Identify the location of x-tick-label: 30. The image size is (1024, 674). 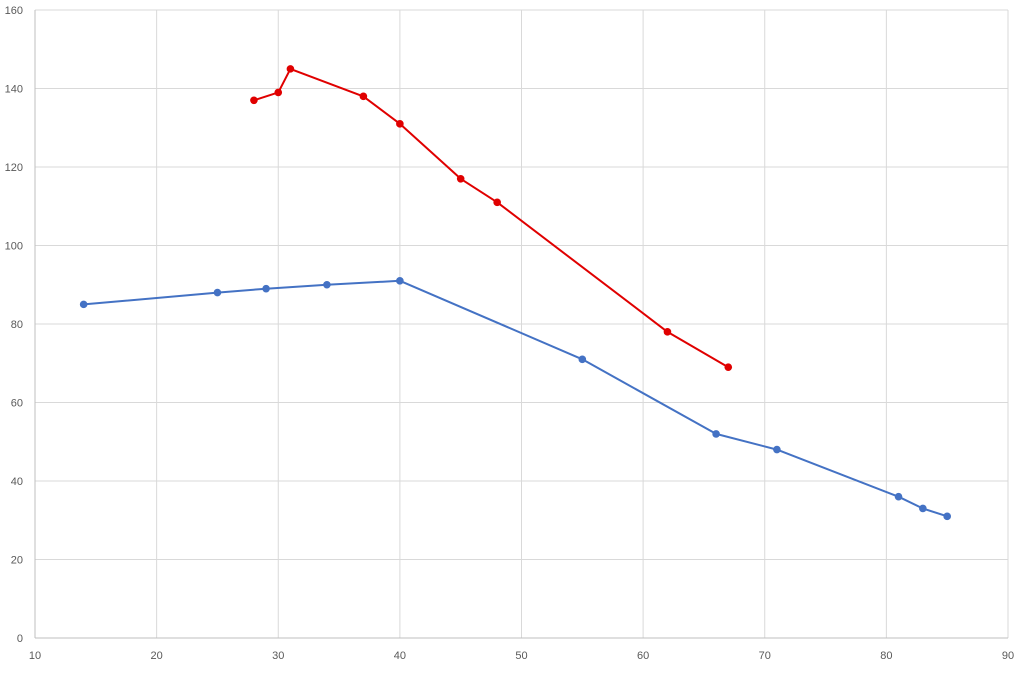
(278, 656).